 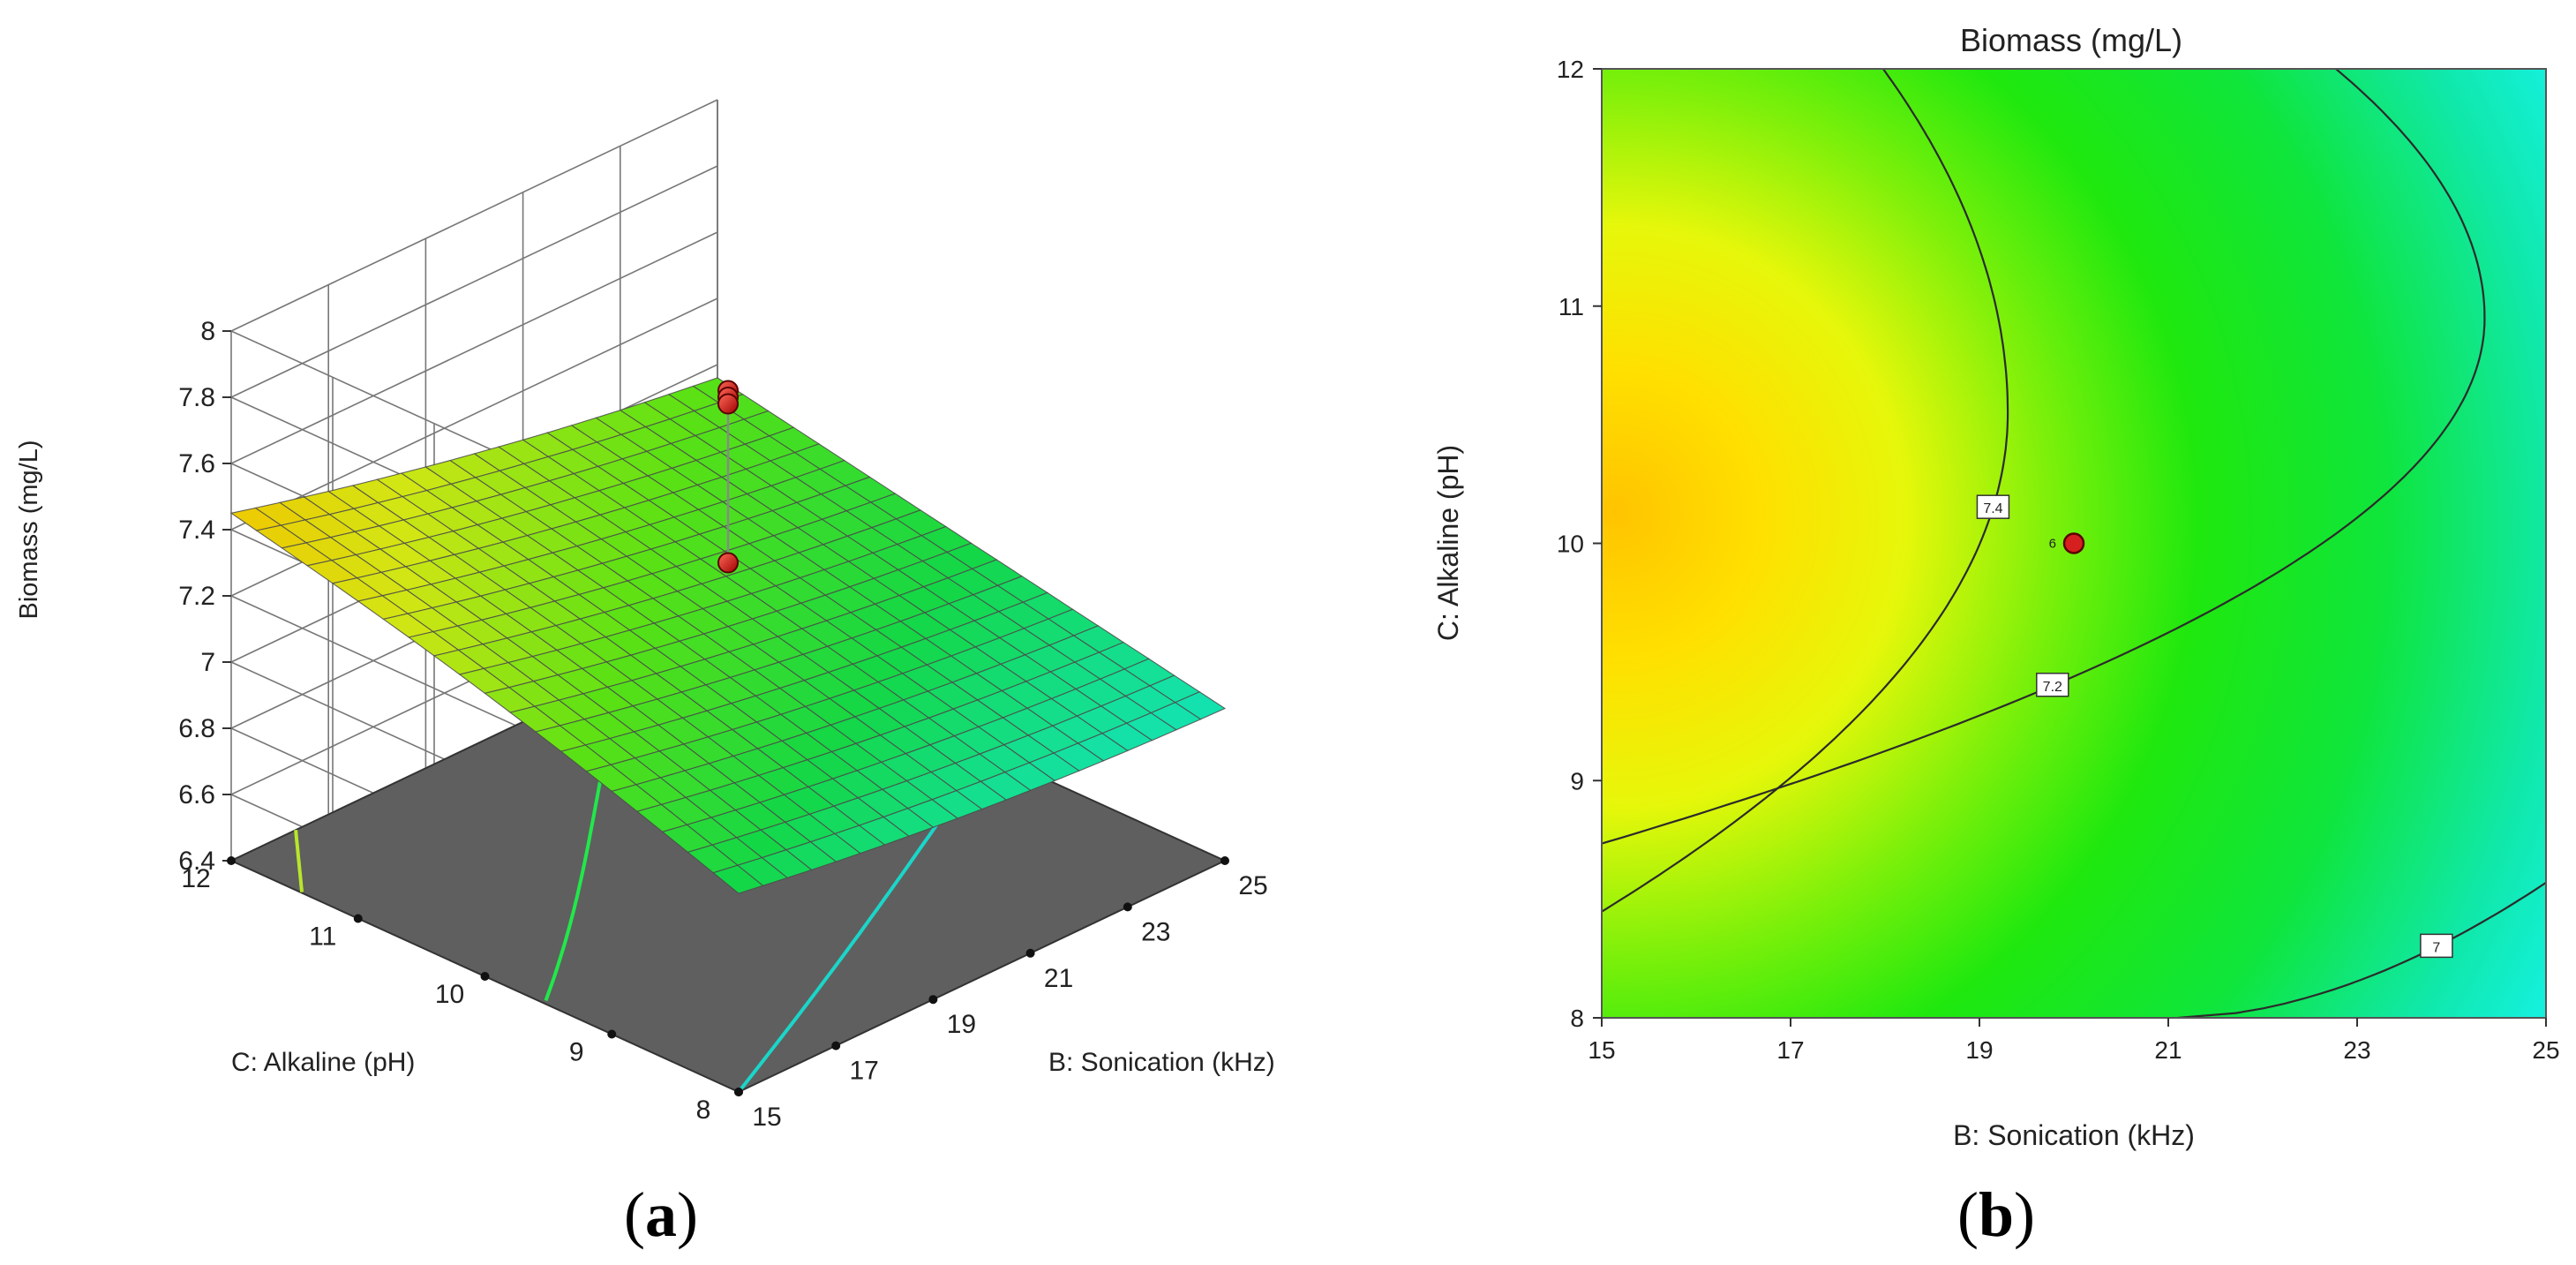 What do you see at coordinates (2052, 544) in the screenshot?
I see `design-point-label: 6` at bounding box center [2052, 544].